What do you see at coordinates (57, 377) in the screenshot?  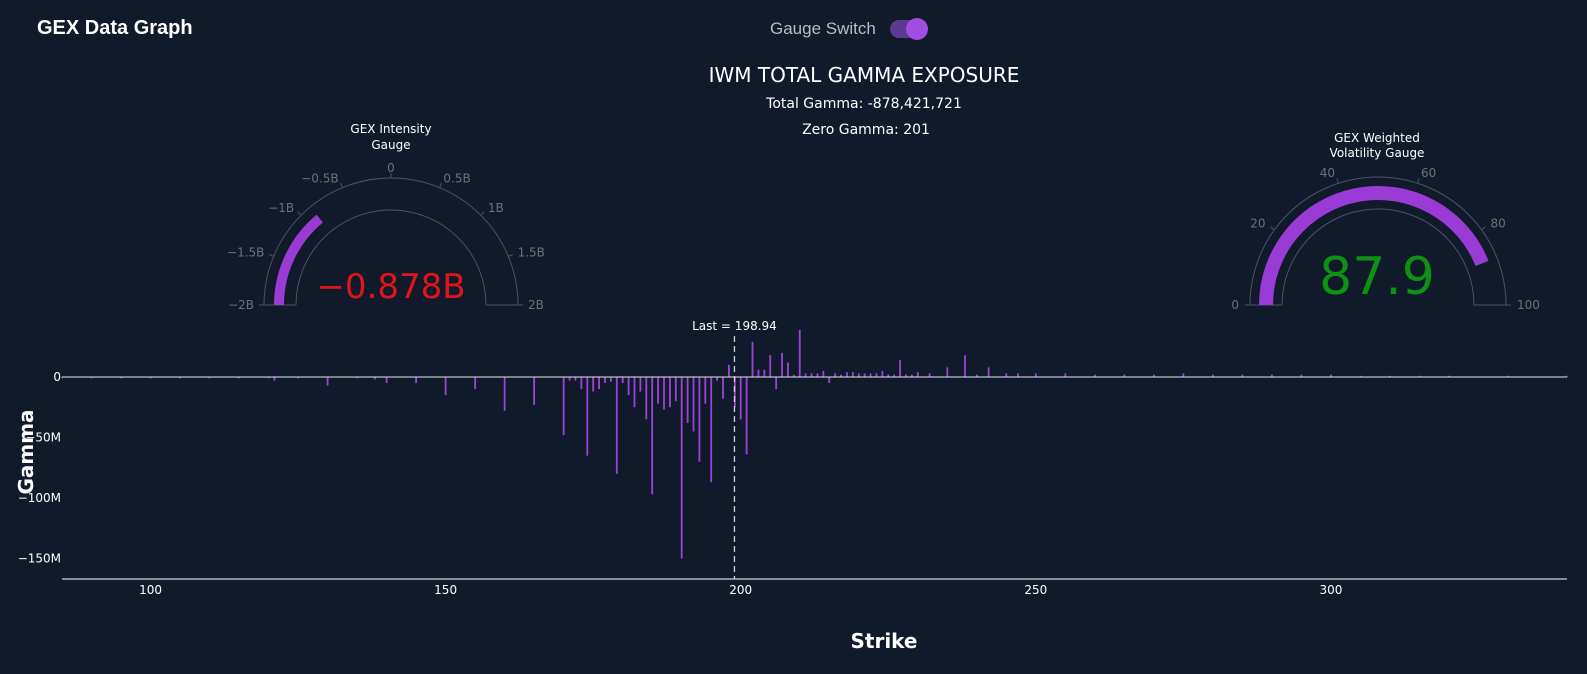 I see `y-tick-label: 0` at bounding box center [57, 377].